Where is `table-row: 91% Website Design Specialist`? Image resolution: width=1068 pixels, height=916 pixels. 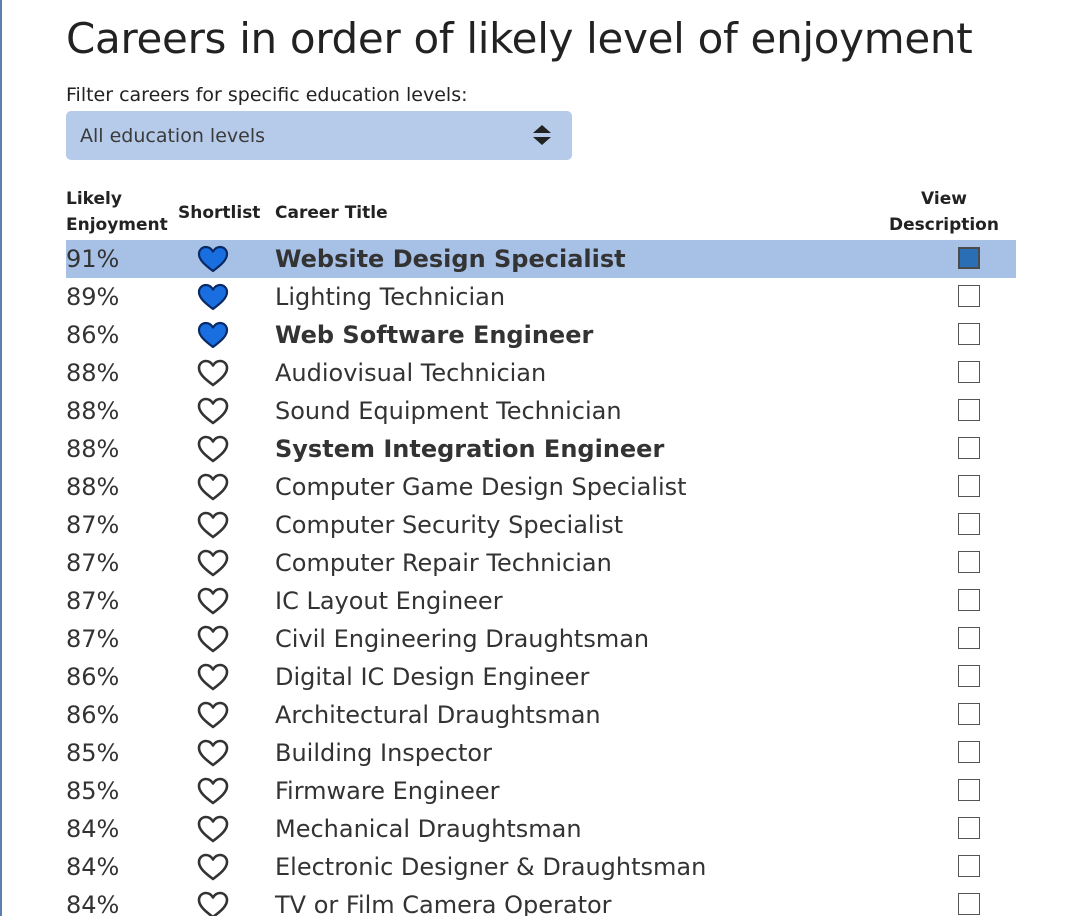
table-row: 91% Website Design Specialist is located at coordinates (541, 259).